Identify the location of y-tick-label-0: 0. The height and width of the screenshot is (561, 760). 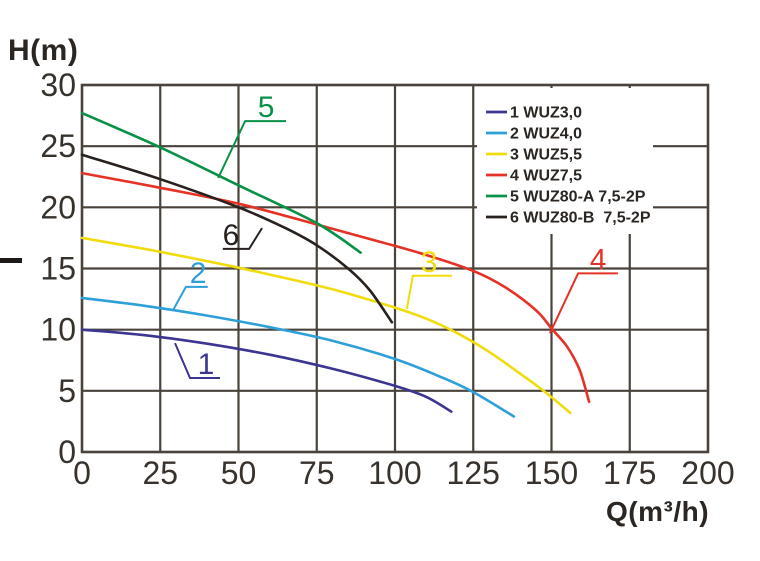
(67, 452).